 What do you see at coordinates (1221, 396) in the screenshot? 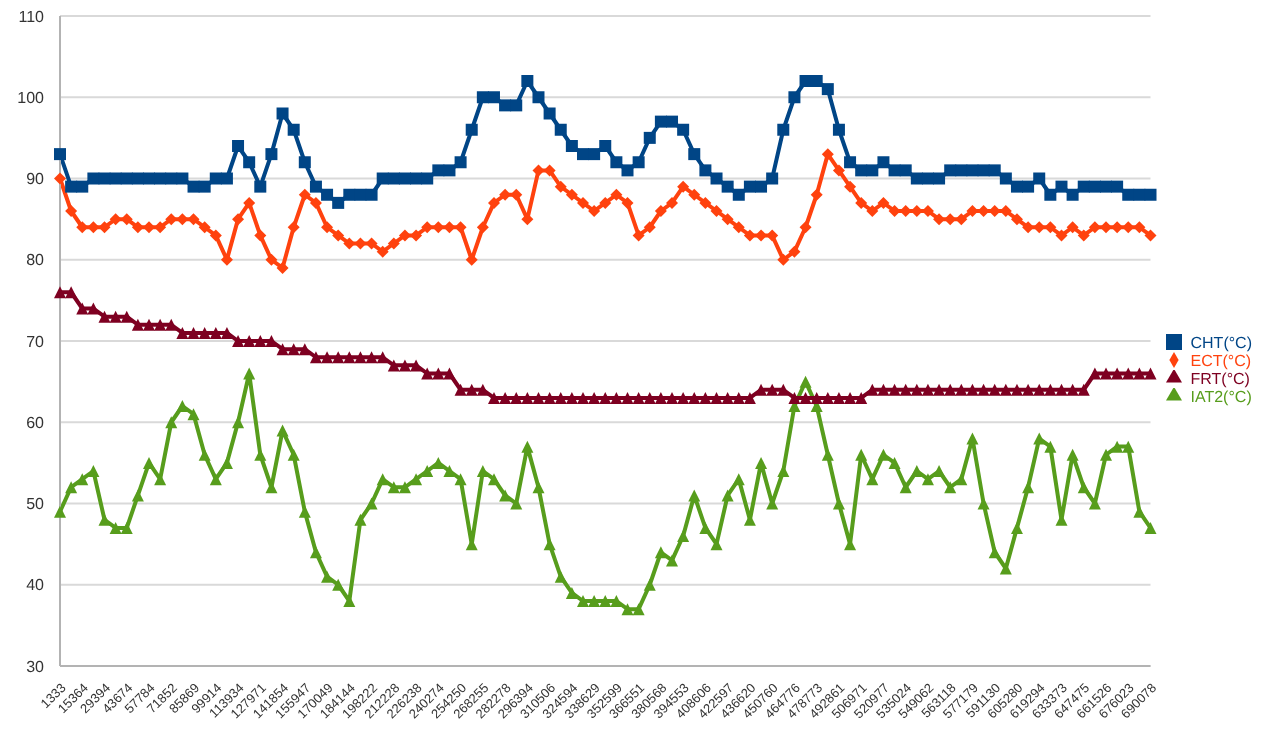
I see `legend-label: IAT2(°C)` at bounding box center [1221, 396].